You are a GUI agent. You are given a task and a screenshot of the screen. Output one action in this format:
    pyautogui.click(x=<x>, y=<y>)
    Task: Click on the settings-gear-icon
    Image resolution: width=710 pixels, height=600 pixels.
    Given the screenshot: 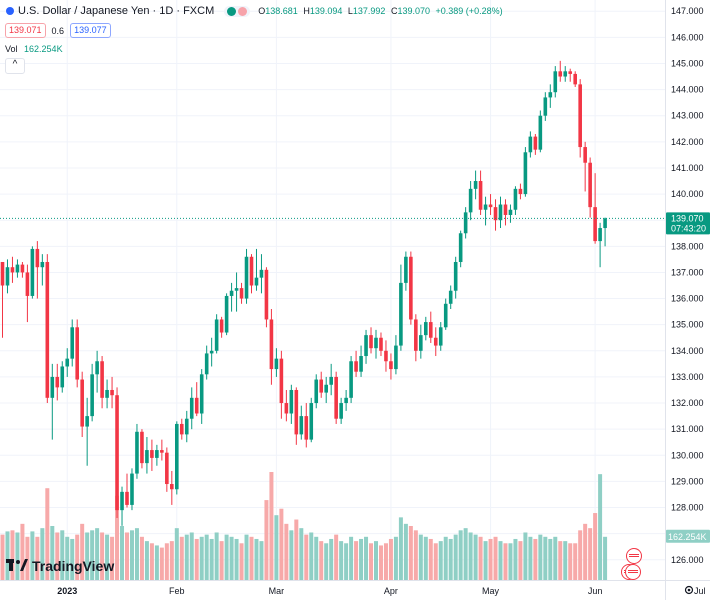 What is the action you would take?
    pyautogui.click(x=689, y=590)
    